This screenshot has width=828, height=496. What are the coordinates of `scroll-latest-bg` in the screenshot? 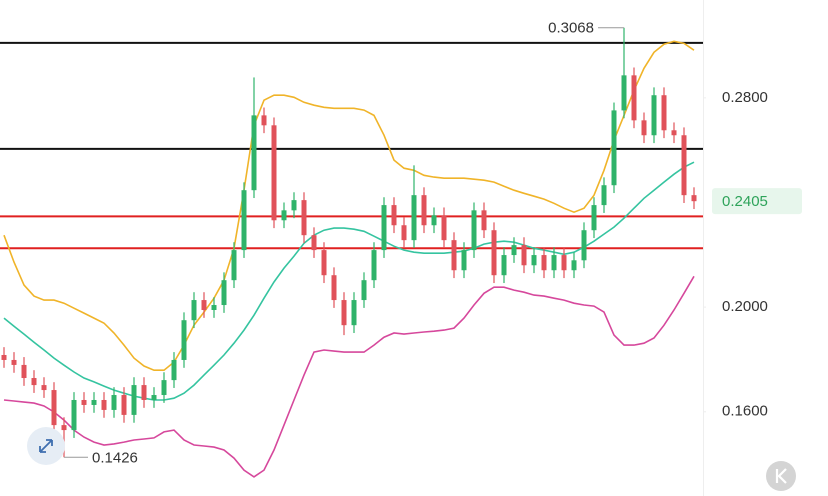 It's located at (781, 476).